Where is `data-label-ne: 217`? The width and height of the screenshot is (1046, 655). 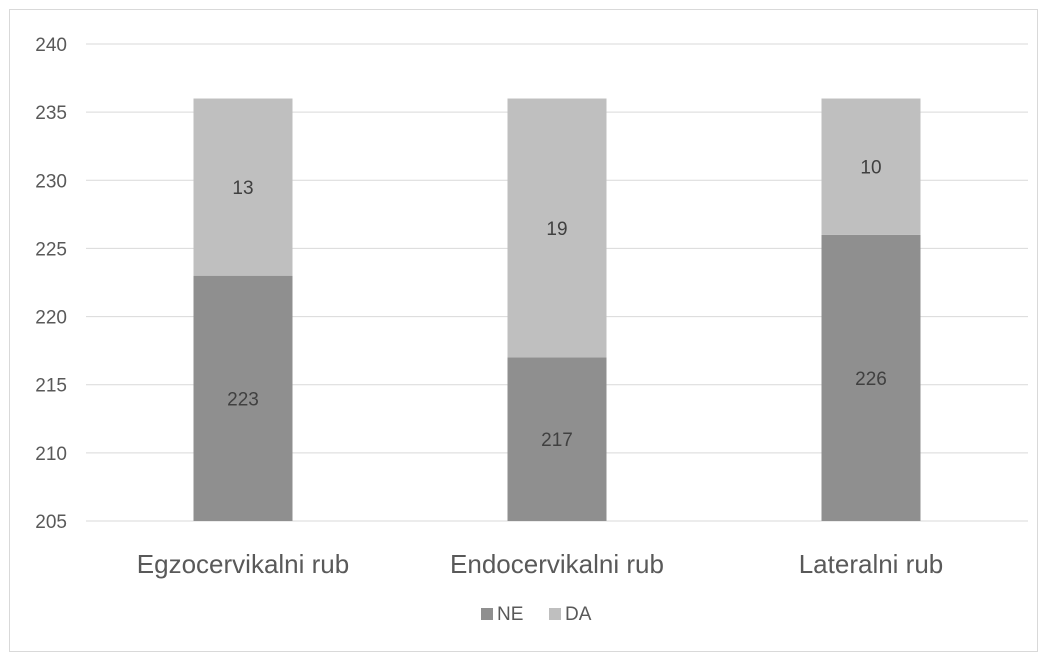
data-label-ne: 217 is located at coordinates (557, 440).